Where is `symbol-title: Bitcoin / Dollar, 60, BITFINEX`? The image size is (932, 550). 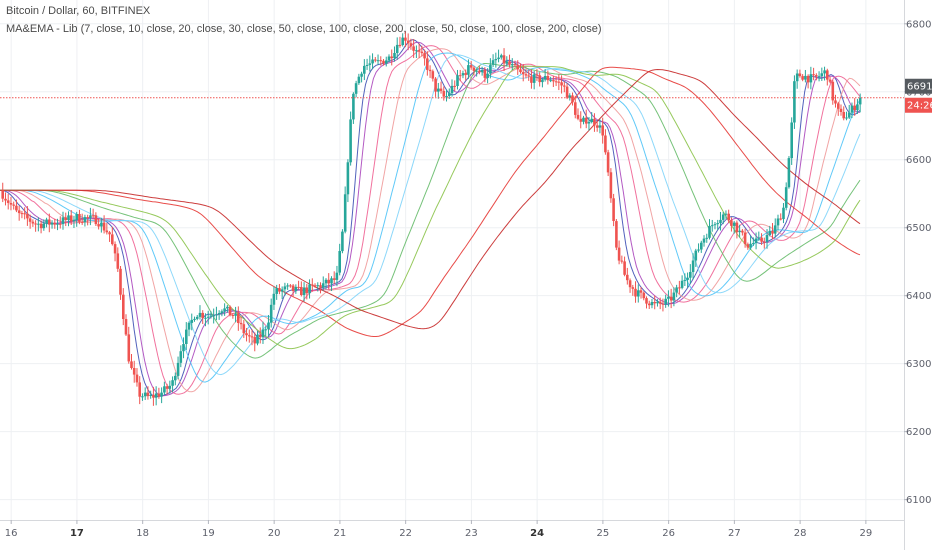 symbol-title: Bitcoin / Dollar, 60, BITFINEX is located at coordinates (78, 11).